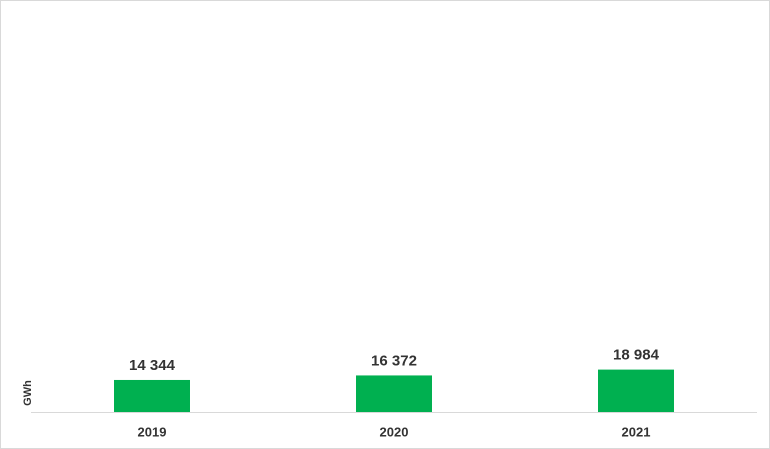 The width and height of the screenshot is (770, 449). Describe the element at coordinates (636, 431) in the screenshot. I see `x-tick-label: 2021` at that location.